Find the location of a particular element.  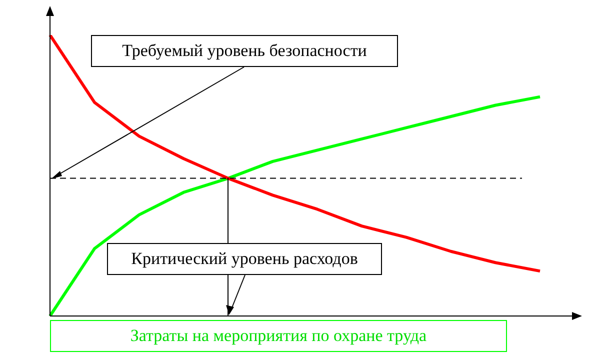

callout-box: Требуемый уровень безопасности is located at coordinates (244, 51).